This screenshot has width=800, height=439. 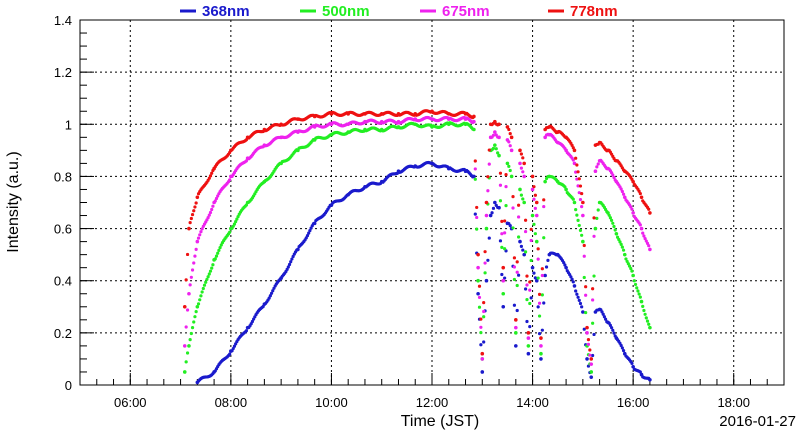 I want to click on y-tick-label: 1, so click(x=68, y=124).